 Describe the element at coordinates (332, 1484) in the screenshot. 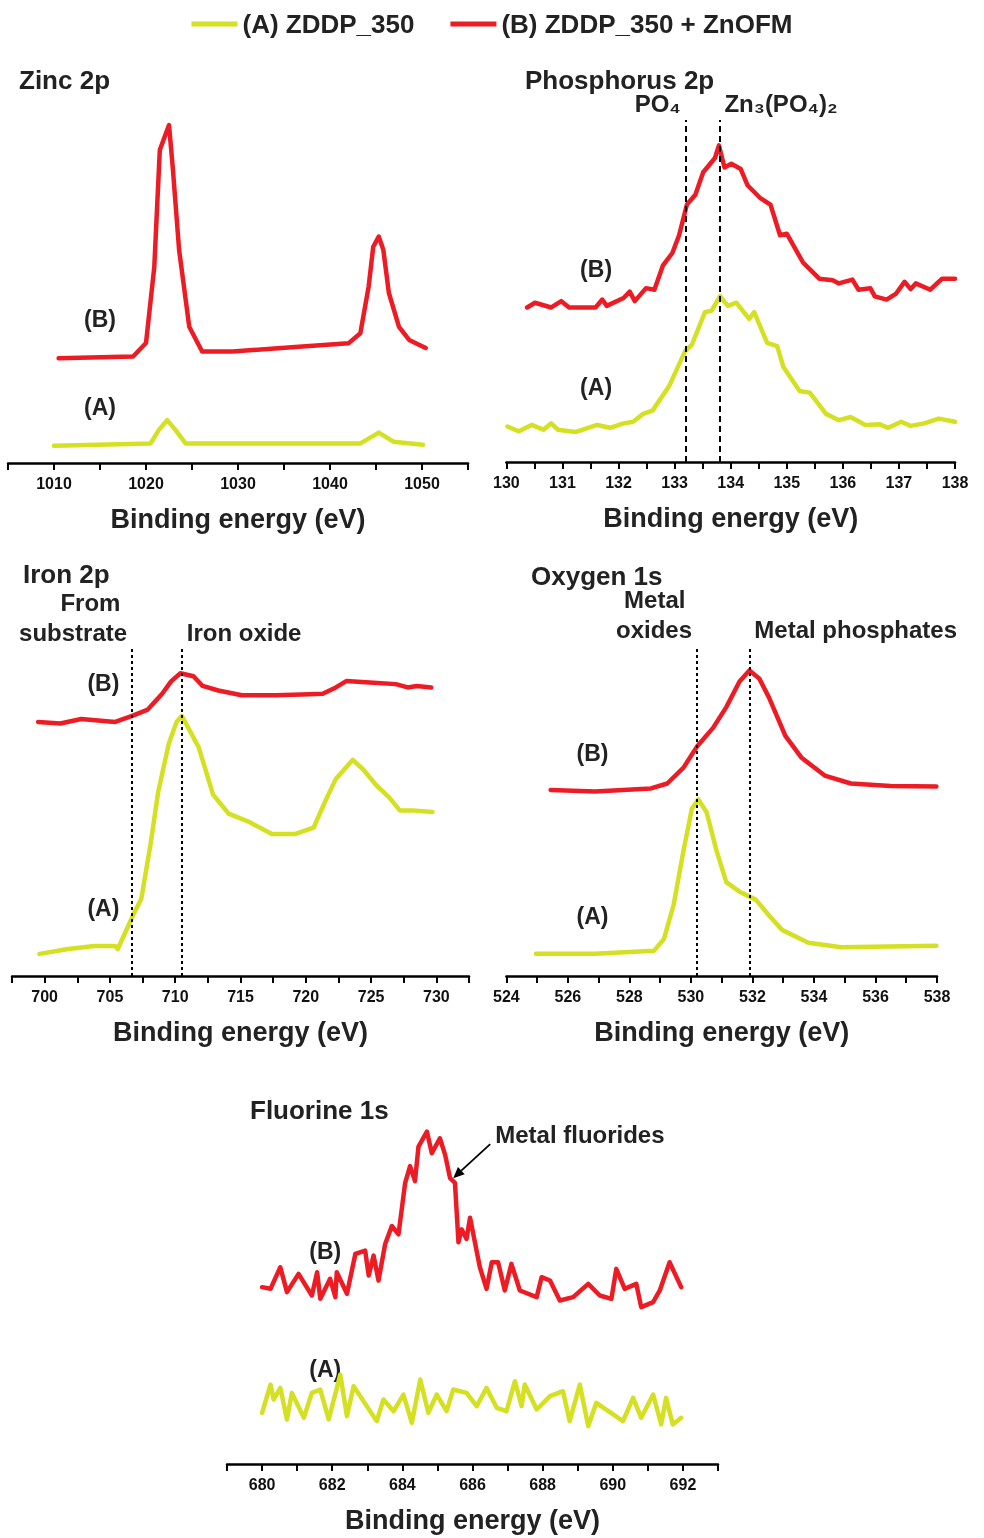

I see `x-tick-label: 682` at that location.